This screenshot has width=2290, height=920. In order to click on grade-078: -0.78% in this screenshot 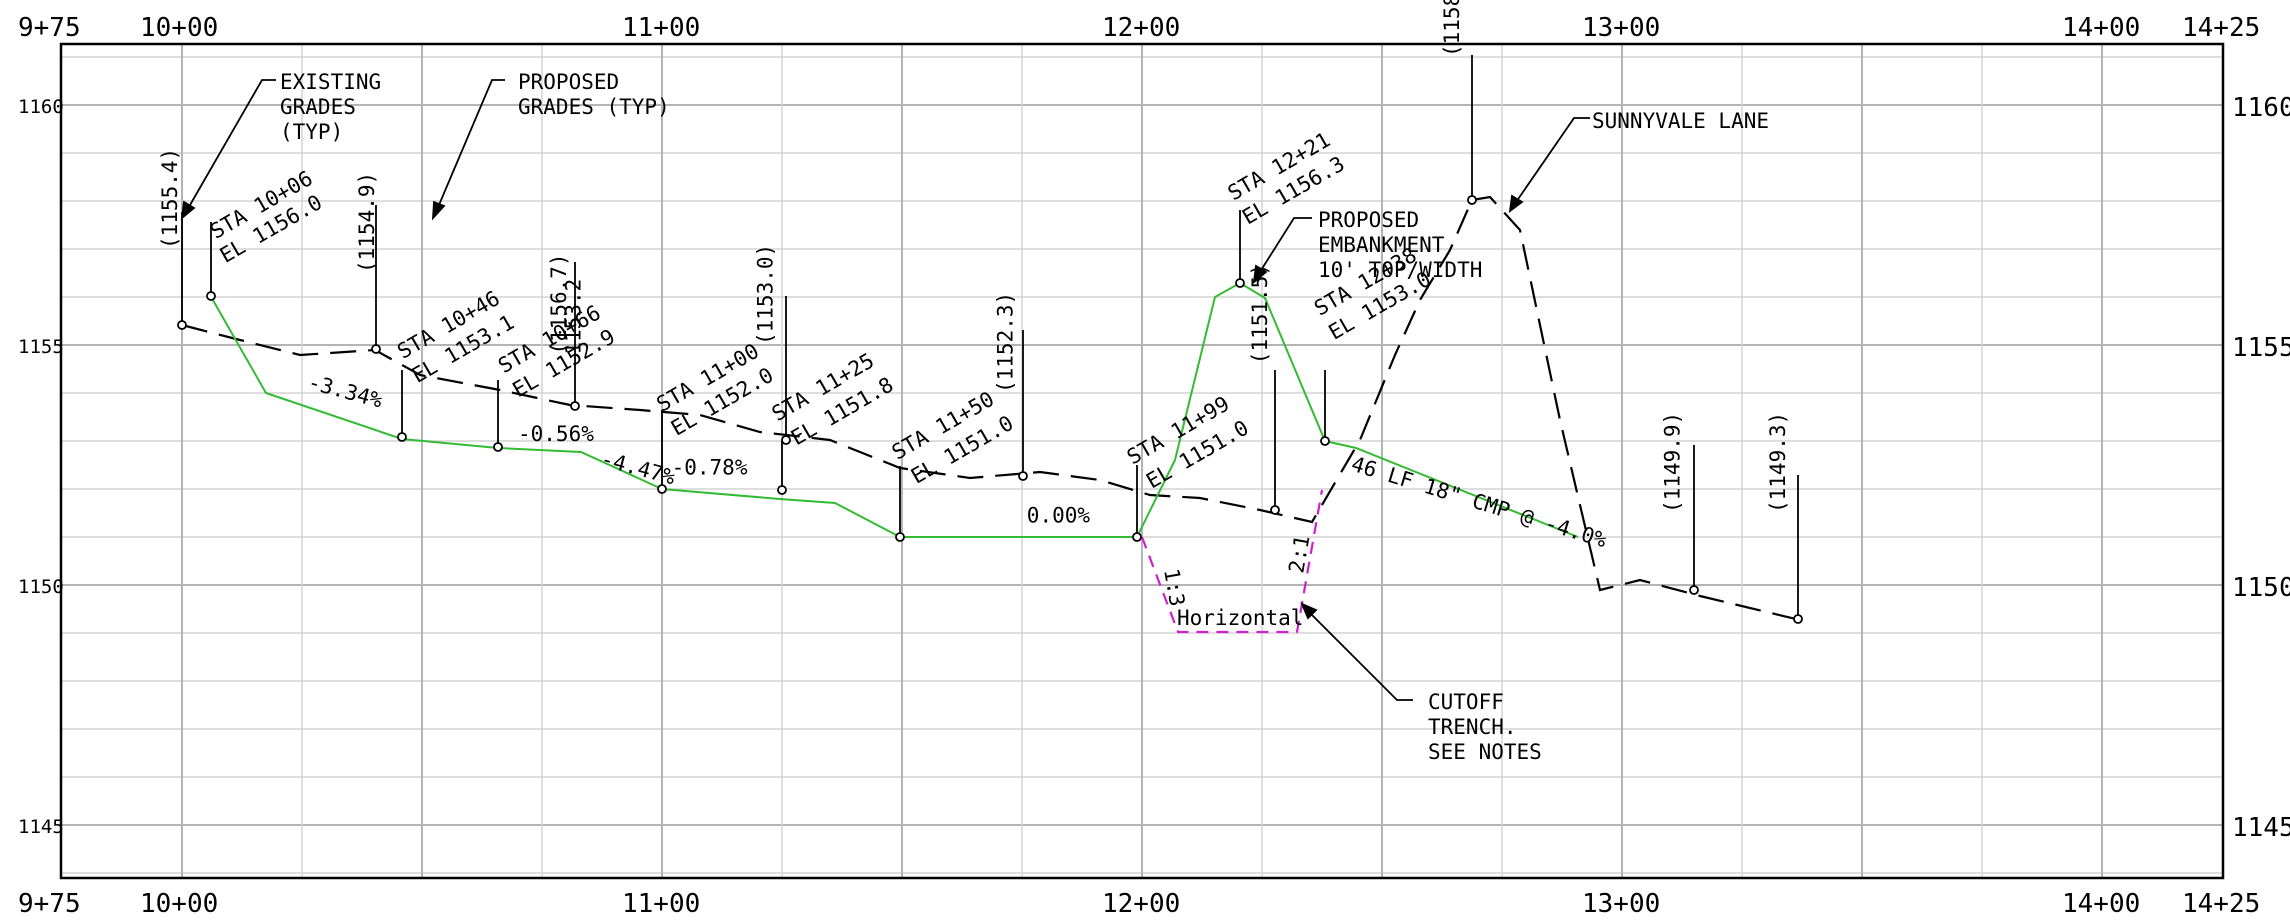, I will do `click(710, 468)`.